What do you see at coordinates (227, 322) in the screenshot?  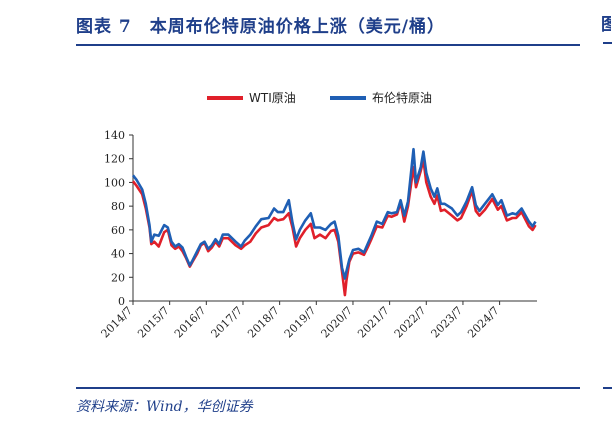 I see `x-tick-label: 2017/7` at bounding box center [227, 322].